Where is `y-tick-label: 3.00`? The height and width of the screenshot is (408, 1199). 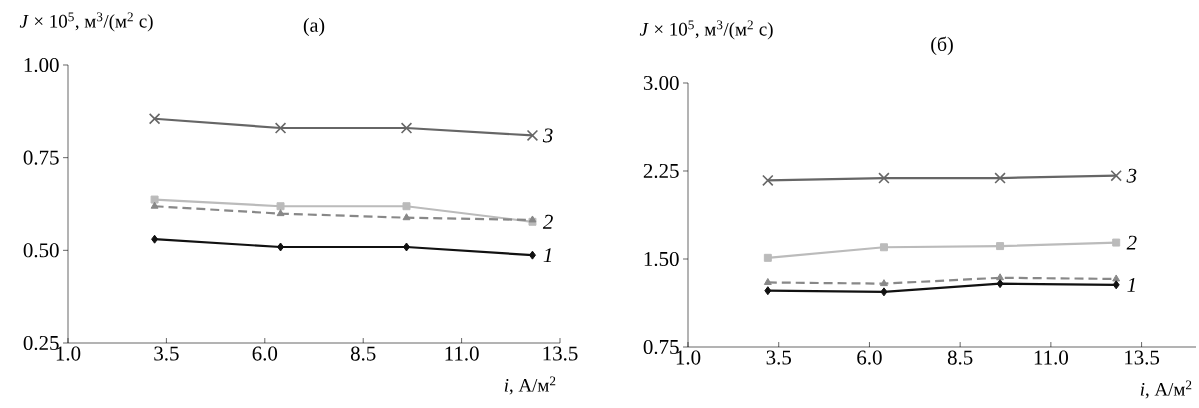
y-tick-label: 3.00 is located at coordinates (661, 83).